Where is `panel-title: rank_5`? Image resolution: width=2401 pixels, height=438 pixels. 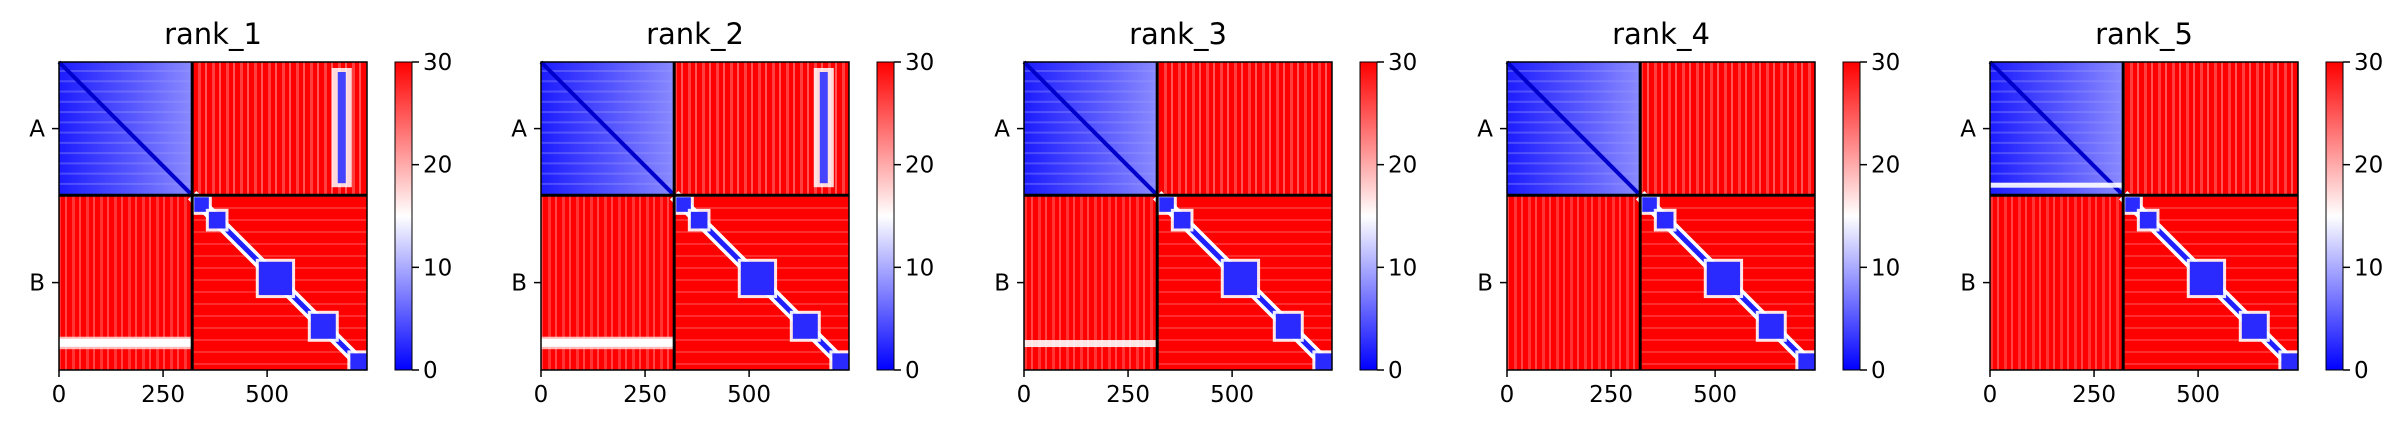
panel-title: rank_5 is located at coordinates (2144, 34).